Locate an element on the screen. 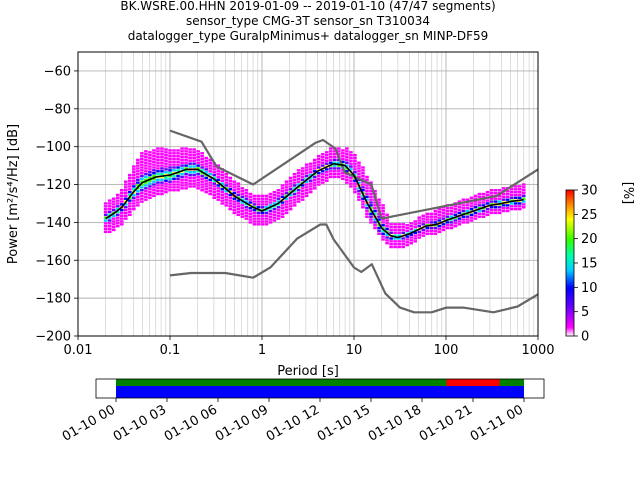 The image size is (640, 484). timeline-tick-label: 01-10 12 is located at coordinates (293, 423).